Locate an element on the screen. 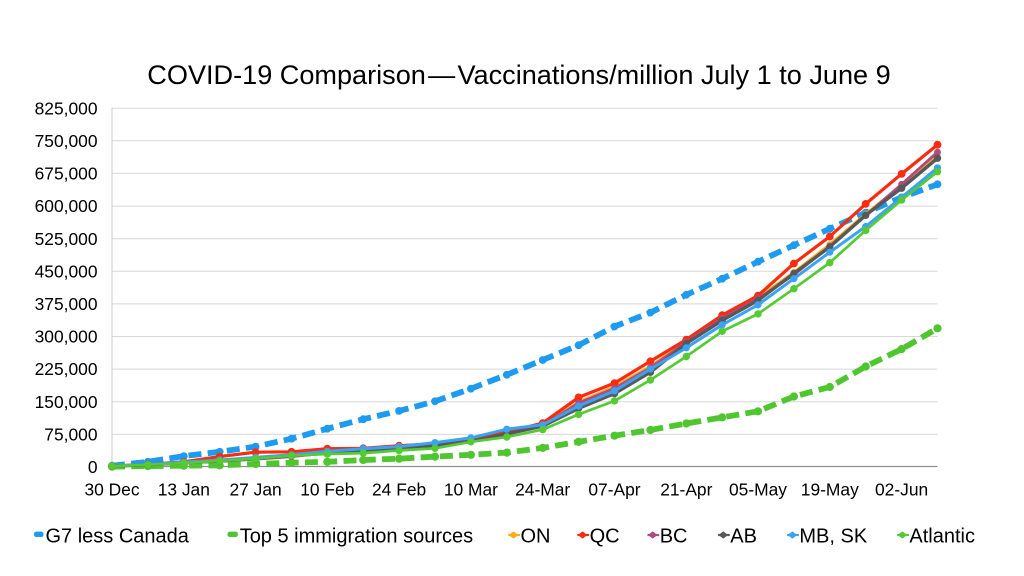 Image resolution: width=1024 pixels, height=576 pixels. svg-text: AB is located at coordinates (743, 537).